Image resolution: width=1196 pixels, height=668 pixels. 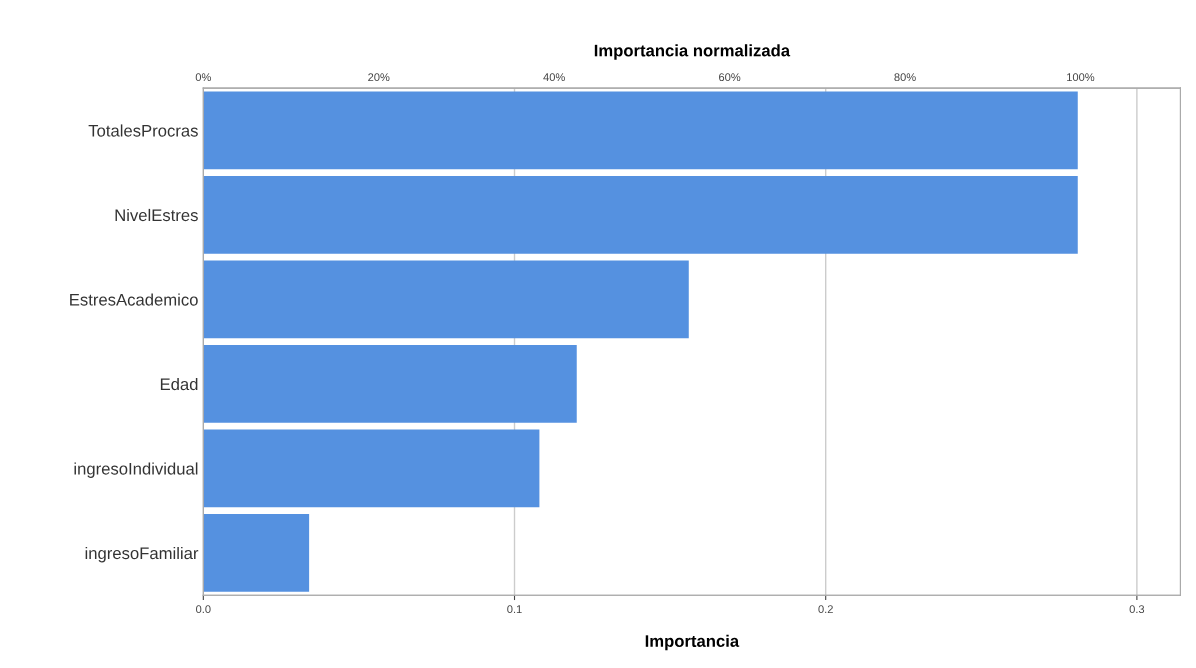 What do you see at coordinates (692, 52) in the screenshot?
I see `x2-axis-title: Importancia normalizada` at bounding box center [692, 52].